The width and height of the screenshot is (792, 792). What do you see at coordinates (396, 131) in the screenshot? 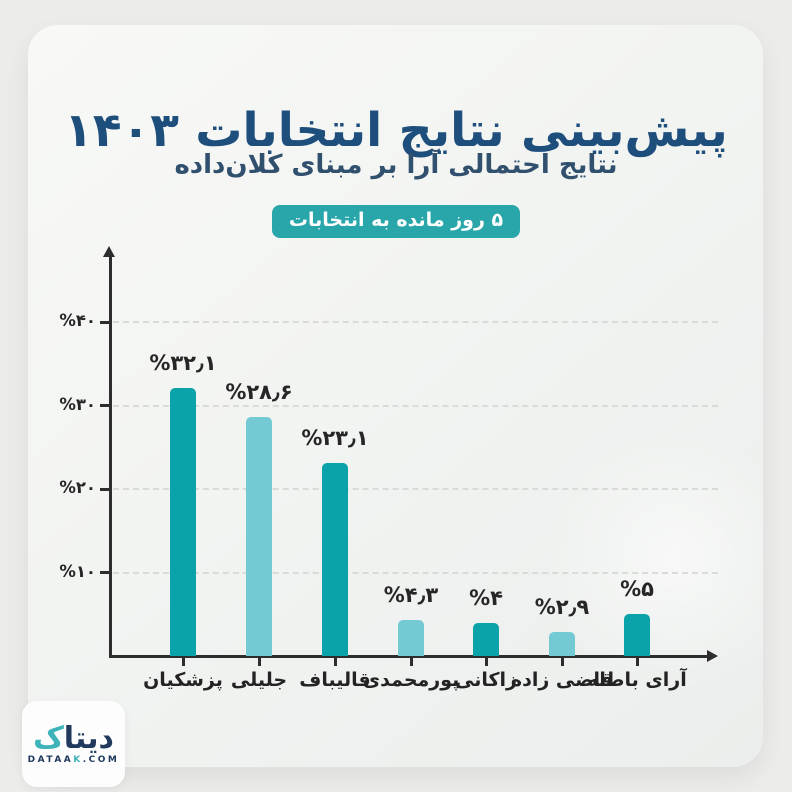
I see `page-title: پیش‌بینی نتایج انتخابات ۱۴۰۳` at bounding box center [396, 131].